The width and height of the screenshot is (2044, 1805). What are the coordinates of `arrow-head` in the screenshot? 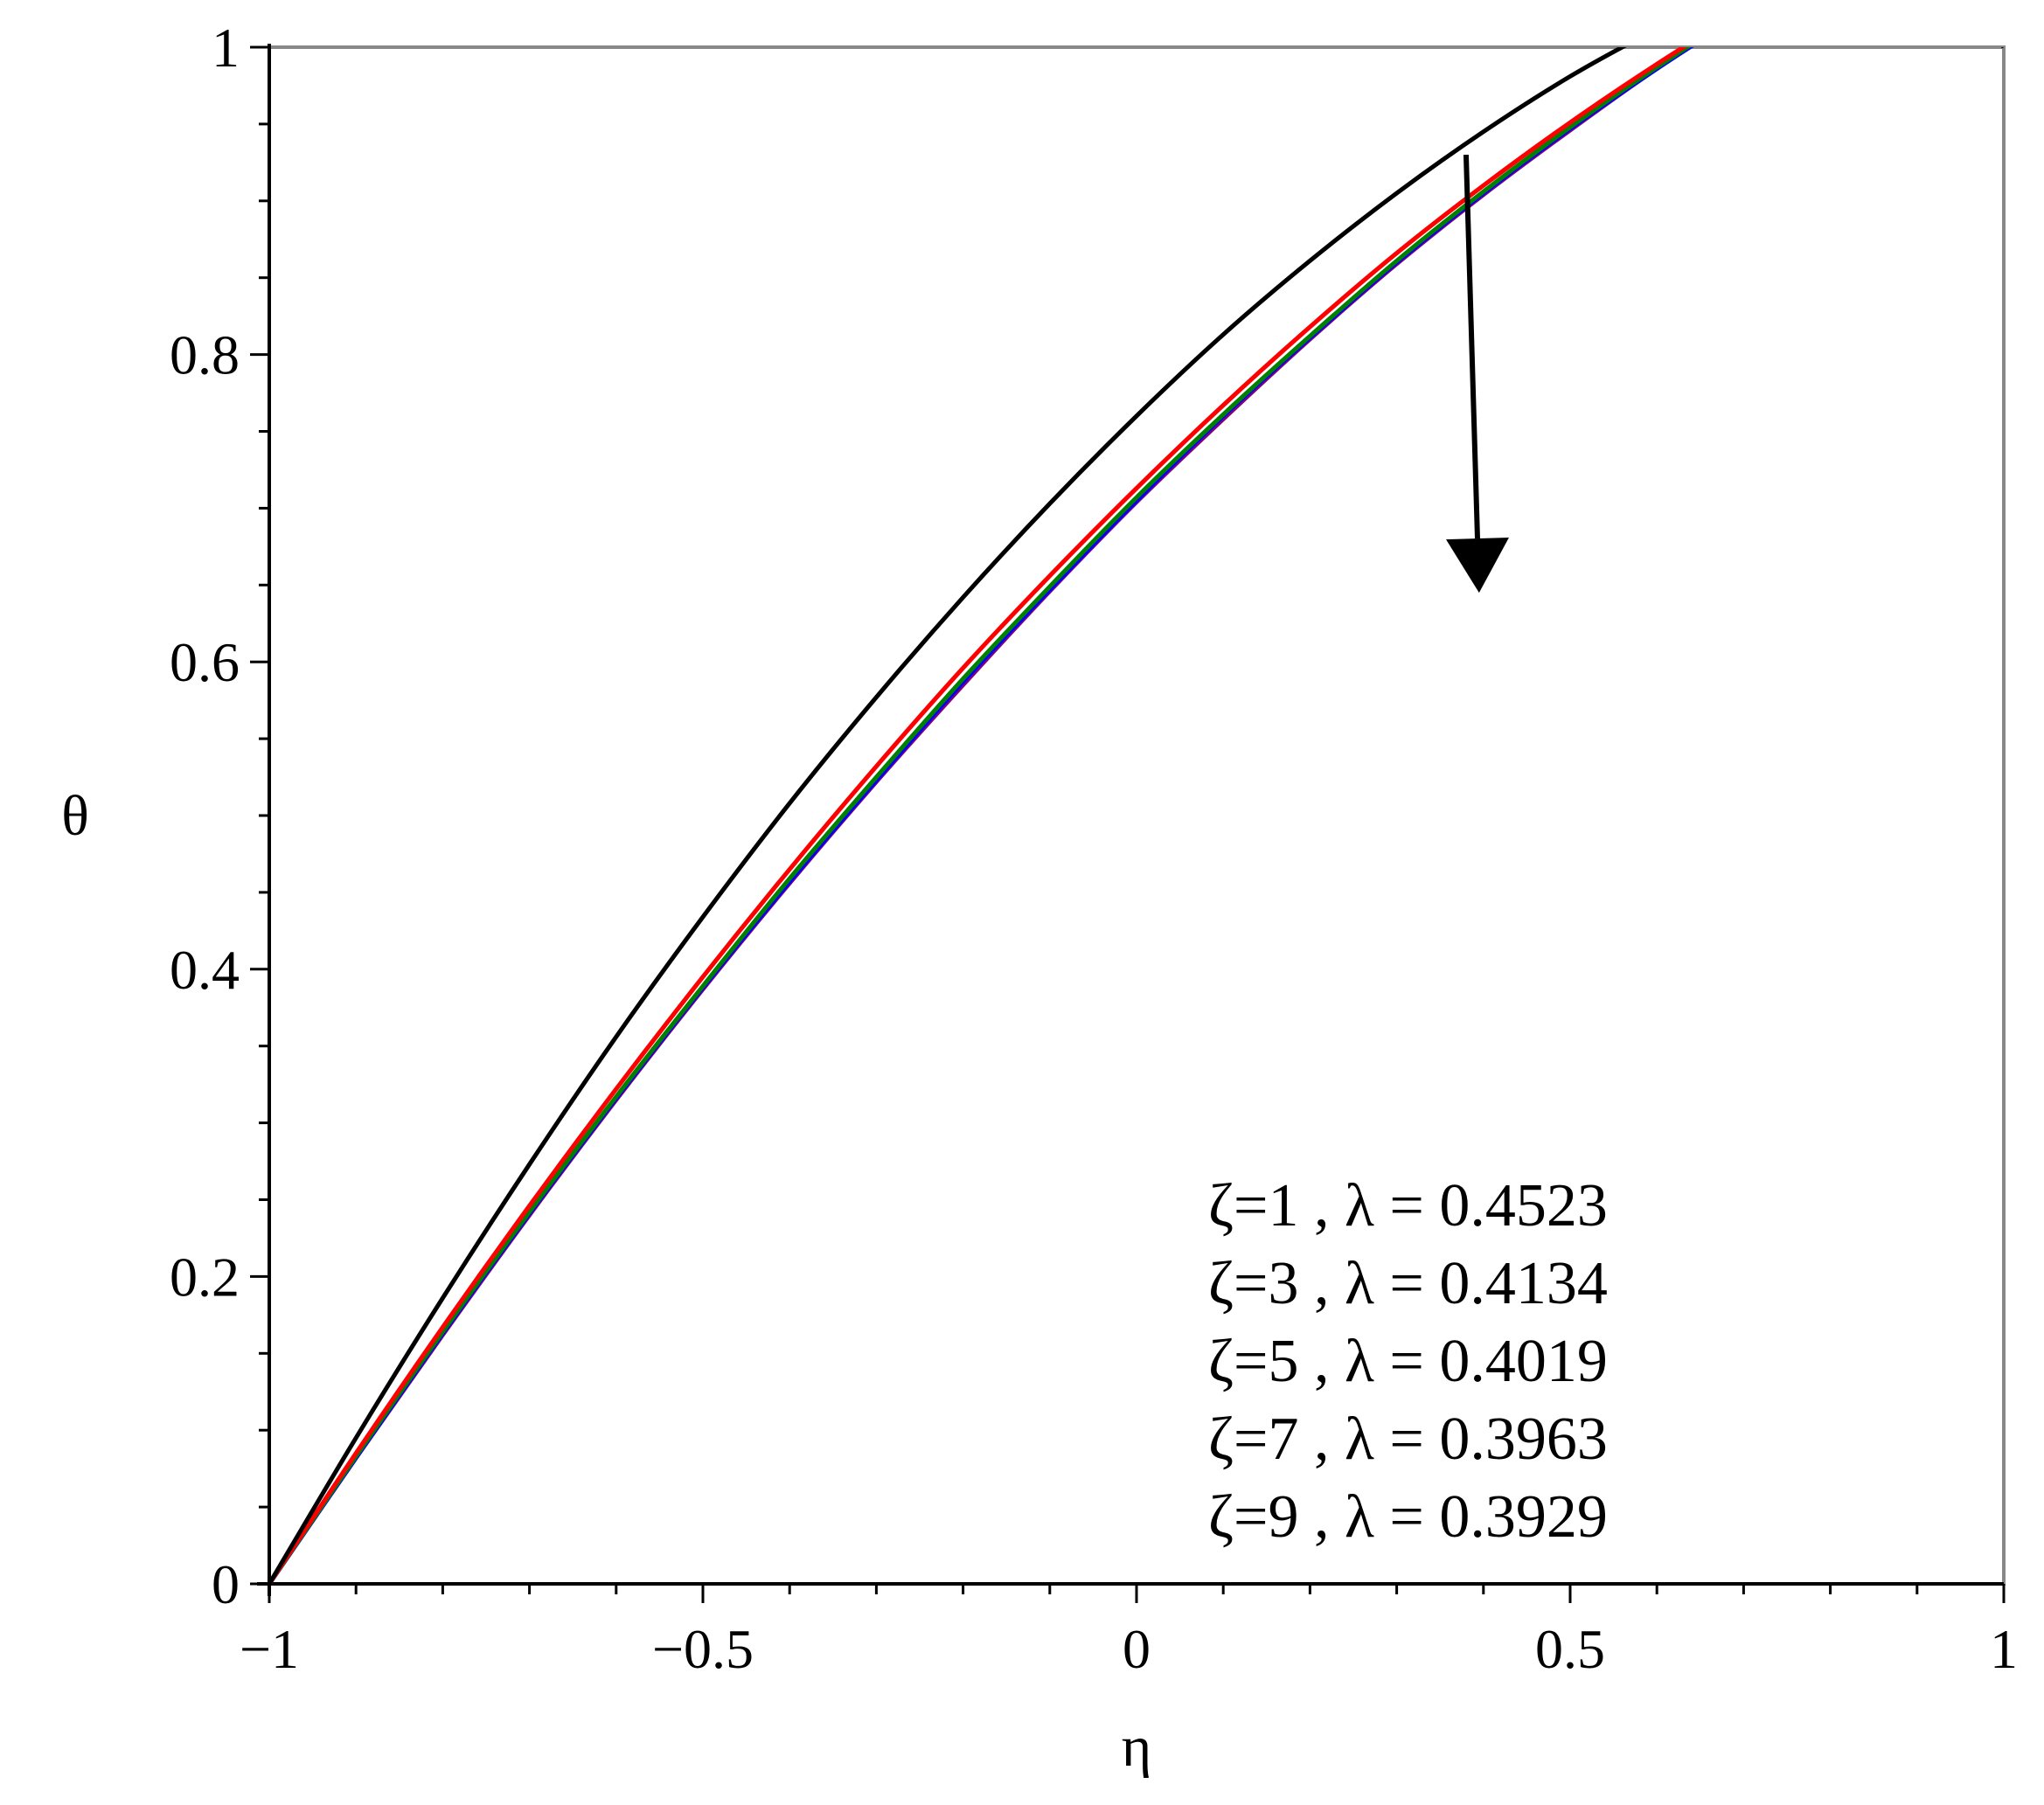 It's located at (1477, 566).